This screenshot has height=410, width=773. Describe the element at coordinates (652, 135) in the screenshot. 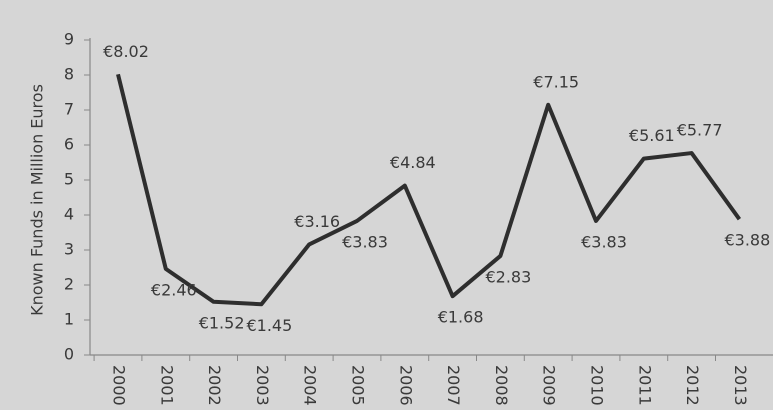

I see `data-label: €5.61` at that location.